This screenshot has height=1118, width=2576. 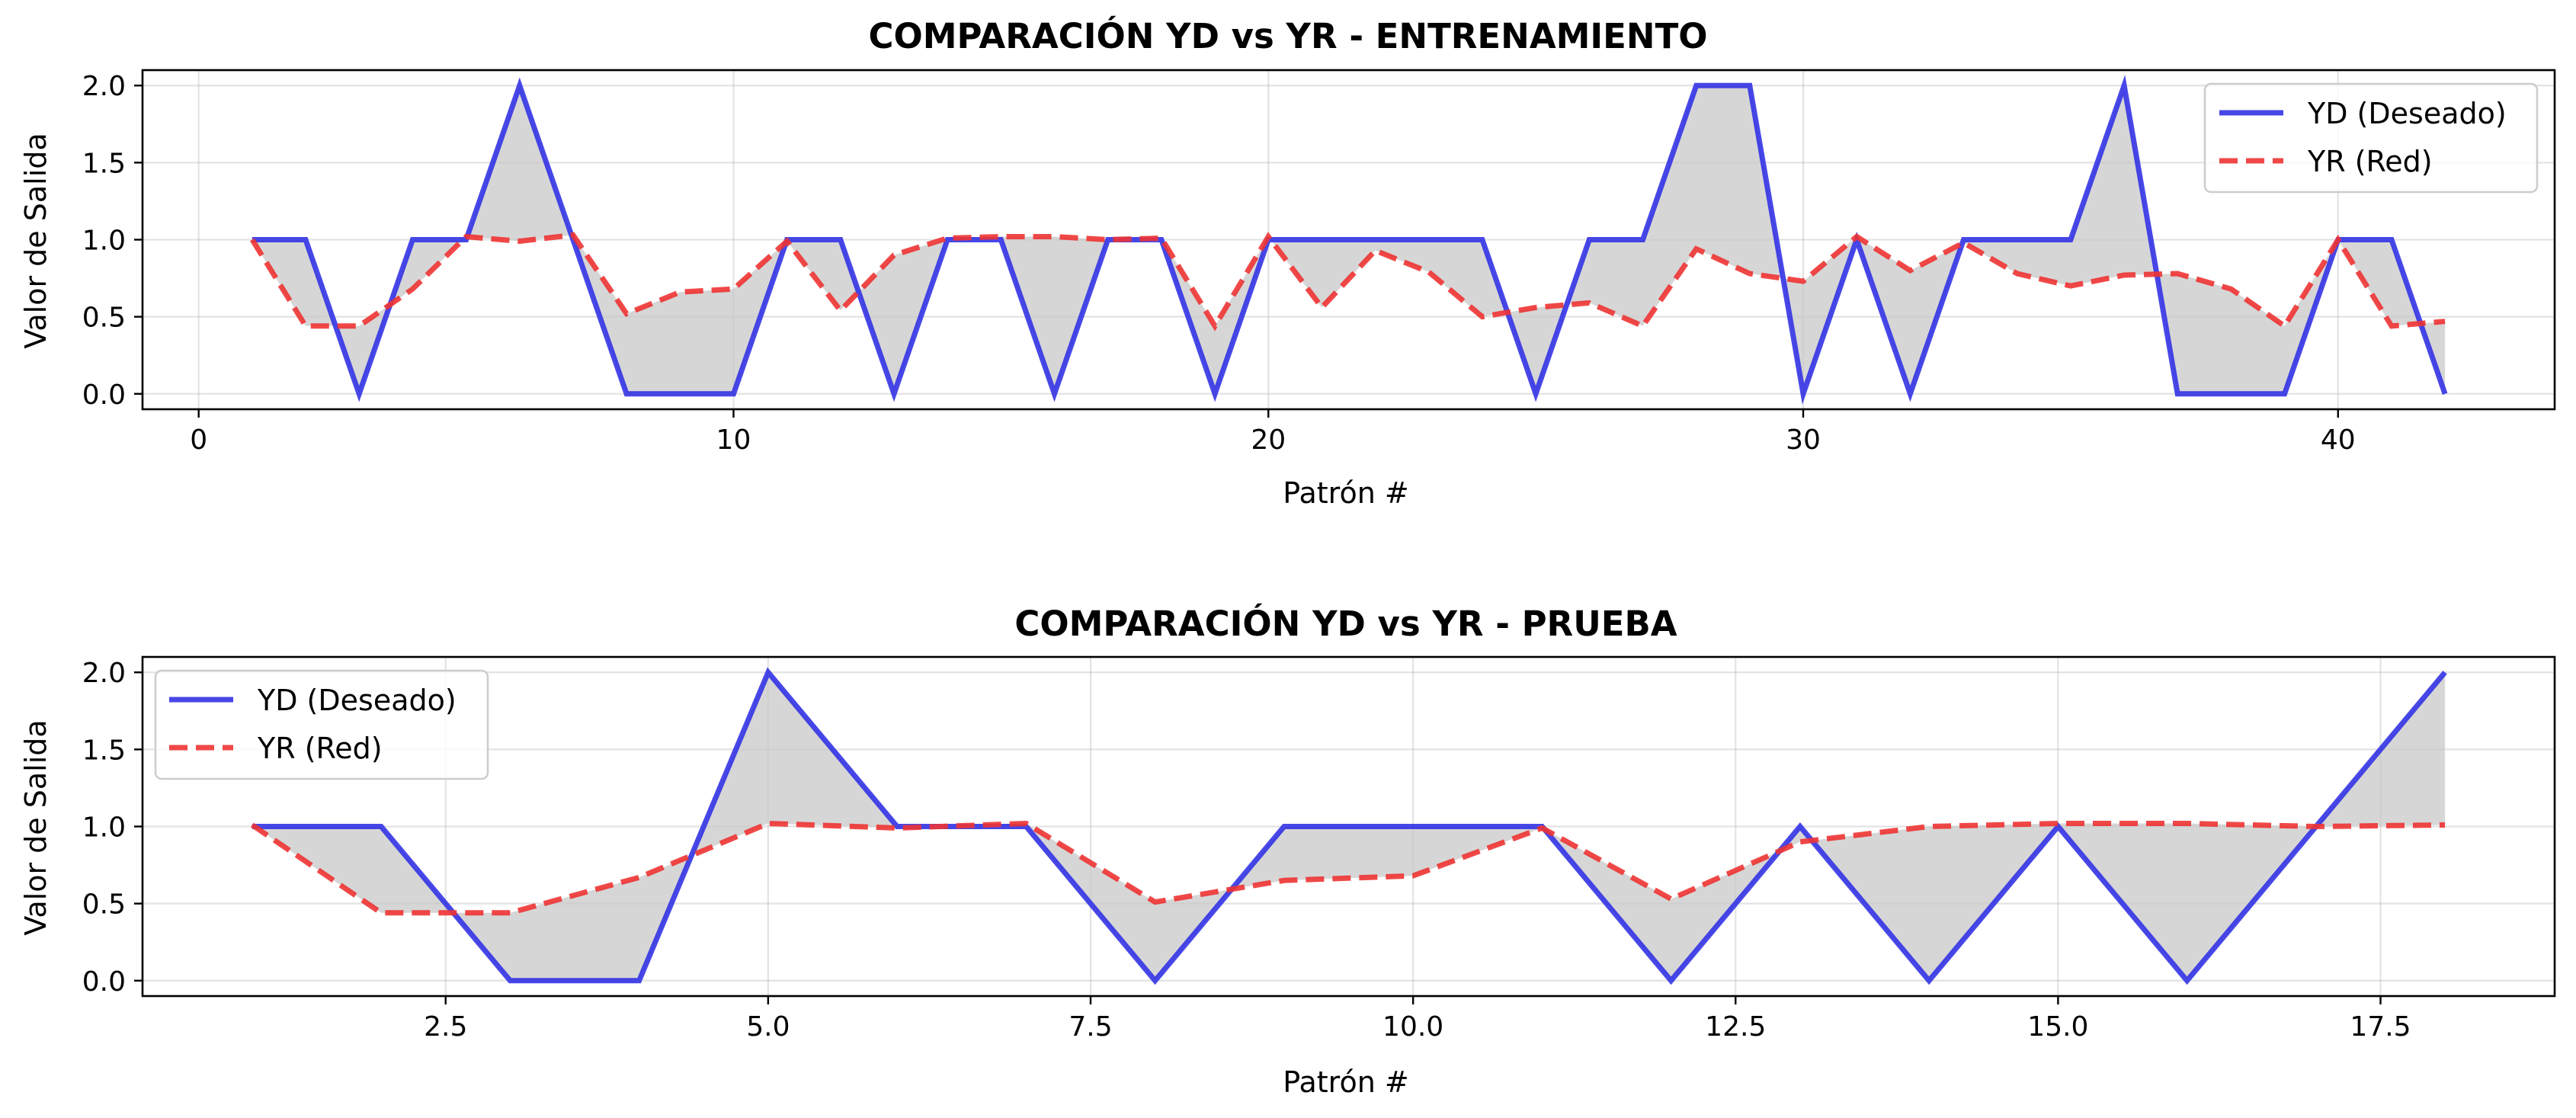 I want to click on test-y-axis-label: Valor de Salida, so click(x=36, y=827).